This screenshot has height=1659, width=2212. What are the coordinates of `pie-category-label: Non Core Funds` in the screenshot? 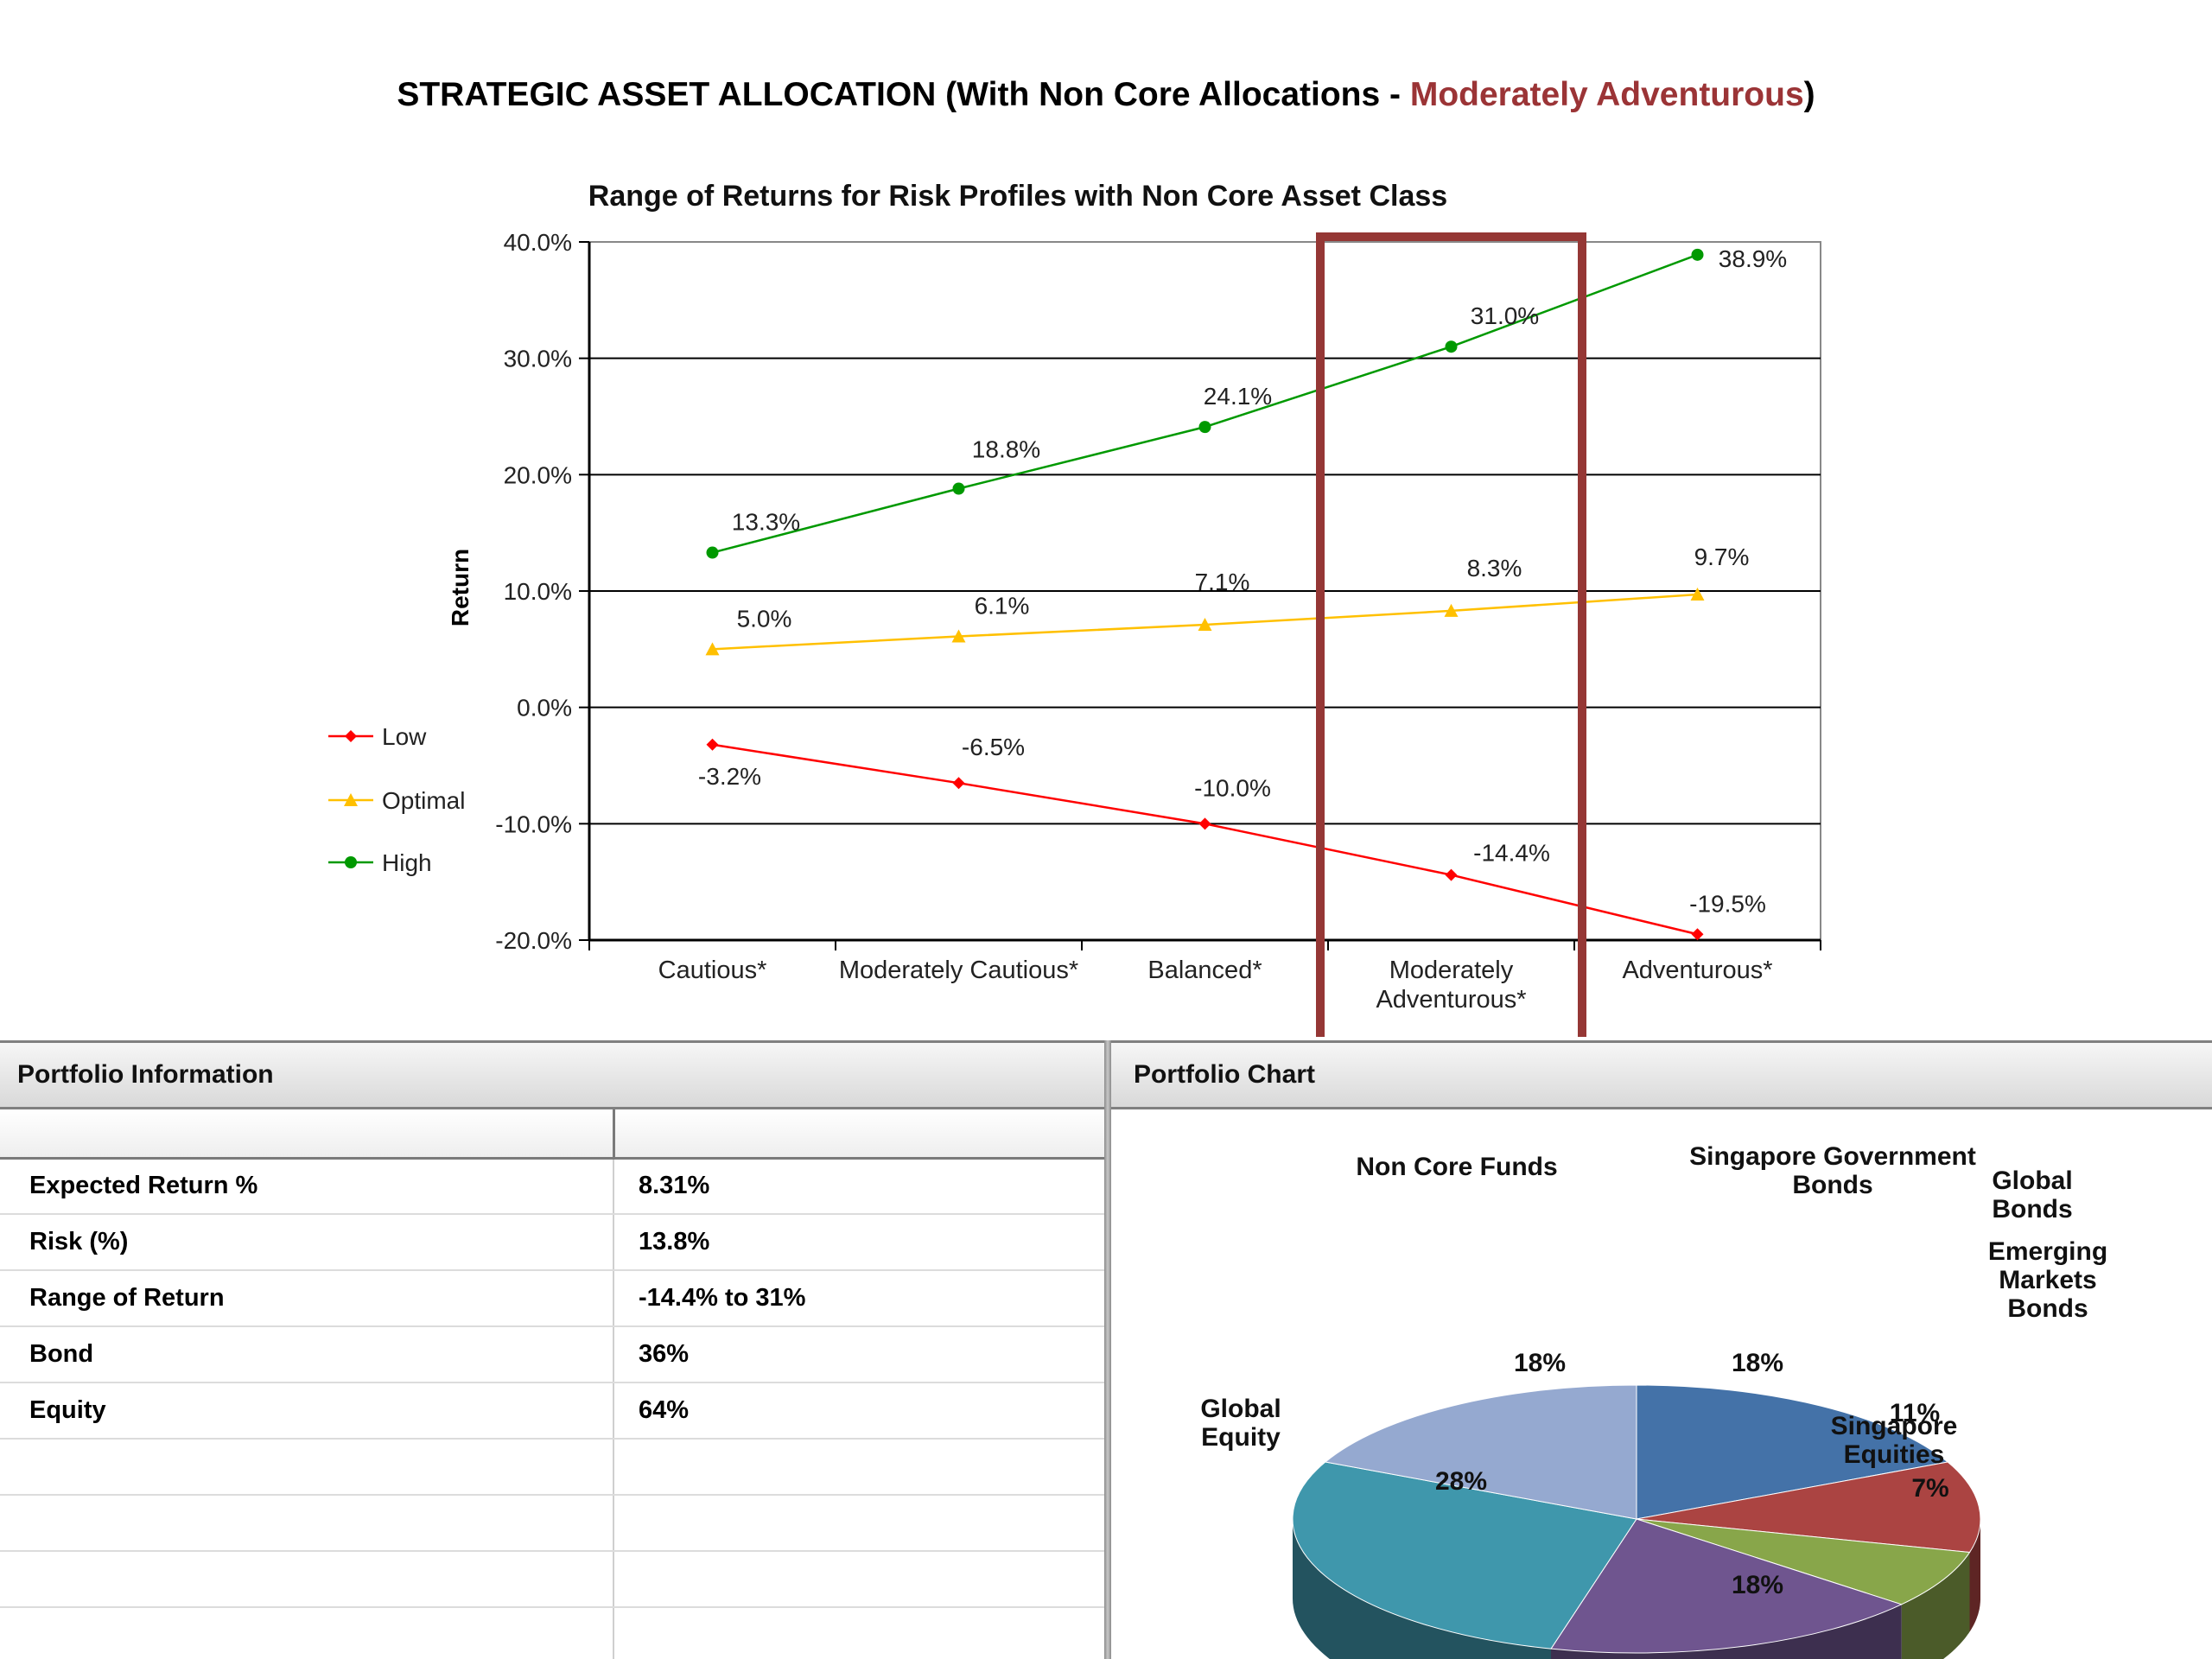 It's located at (1456, 1167).